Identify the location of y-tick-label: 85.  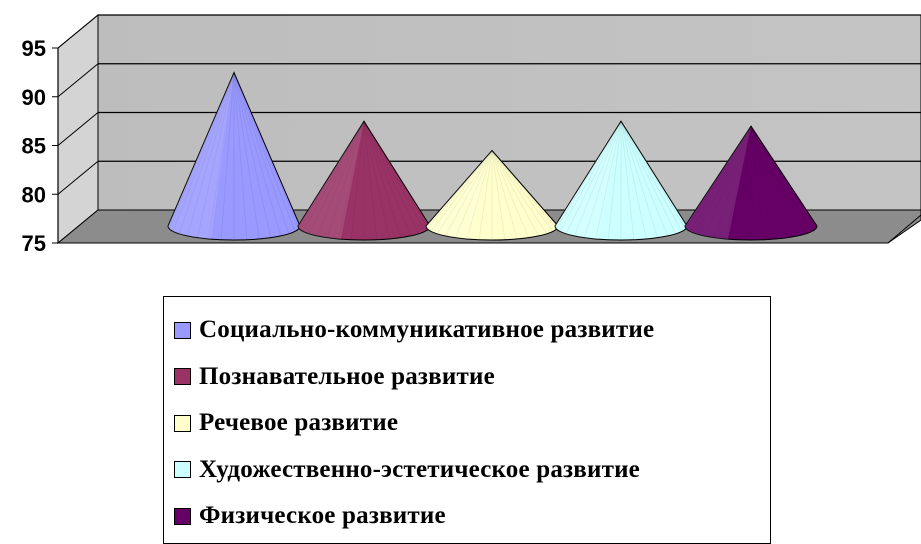
(34, 146).